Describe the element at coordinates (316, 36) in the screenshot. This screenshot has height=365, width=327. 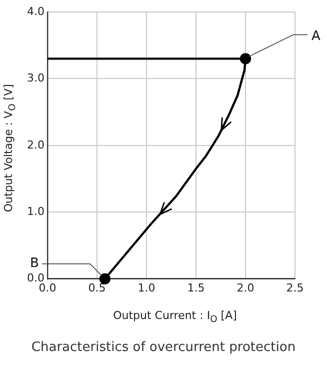
I see `annotation: A` at that location.